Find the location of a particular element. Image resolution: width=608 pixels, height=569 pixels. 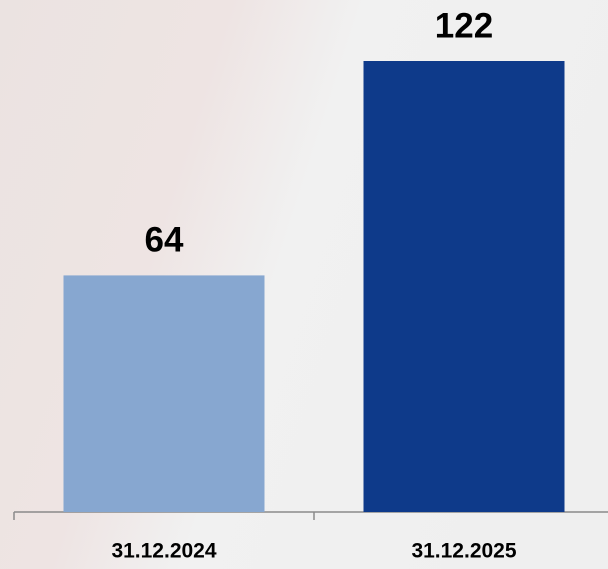

x-tick-label: 31.12.2024 is located at coordinates (163, 551).